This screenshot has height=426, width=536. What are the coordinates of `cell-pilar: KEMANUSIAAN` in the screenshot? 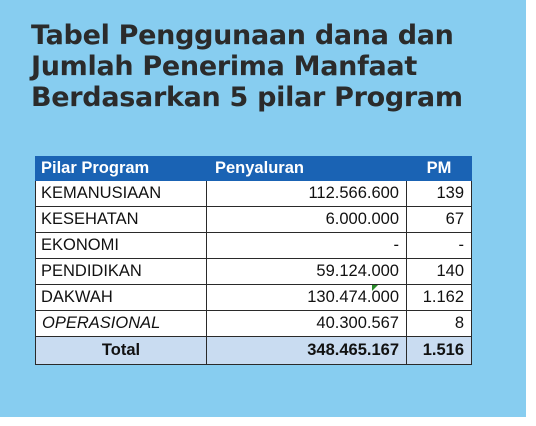 It's located at (121, 193).